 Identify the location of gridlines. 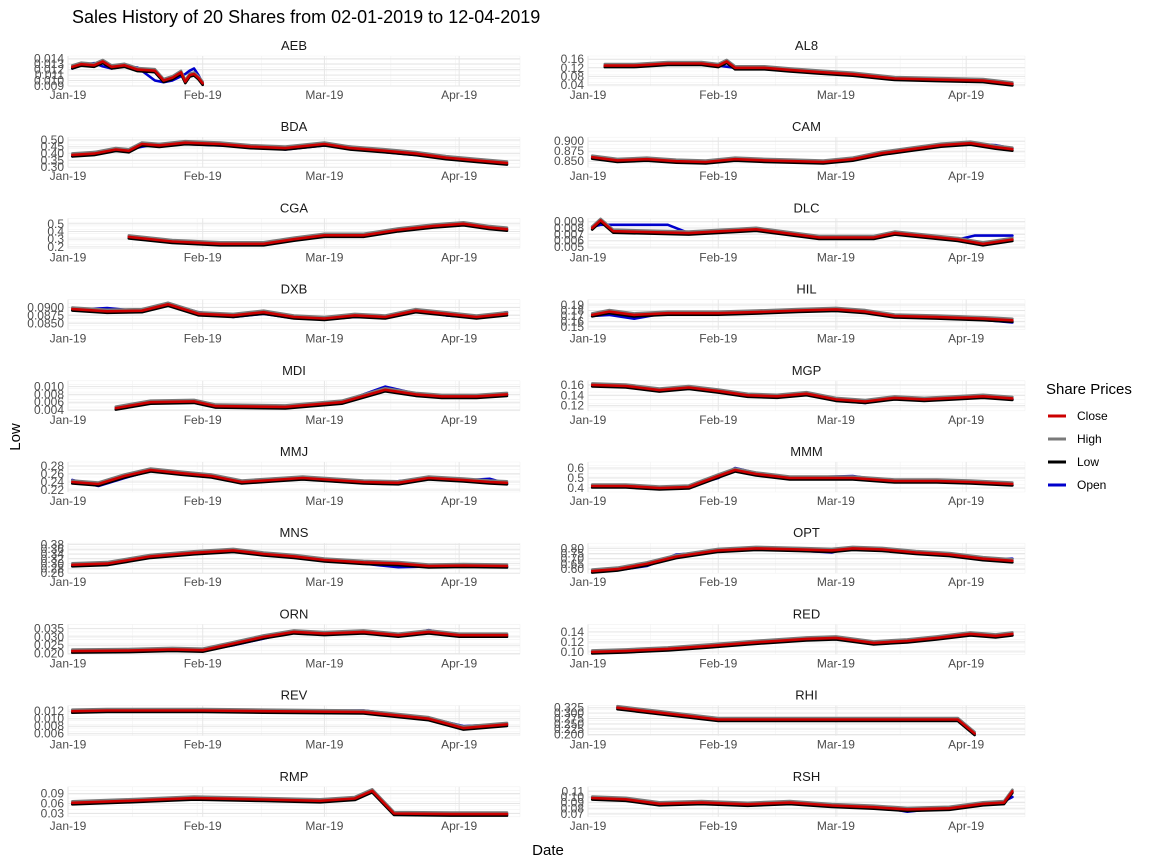
(806, 639).